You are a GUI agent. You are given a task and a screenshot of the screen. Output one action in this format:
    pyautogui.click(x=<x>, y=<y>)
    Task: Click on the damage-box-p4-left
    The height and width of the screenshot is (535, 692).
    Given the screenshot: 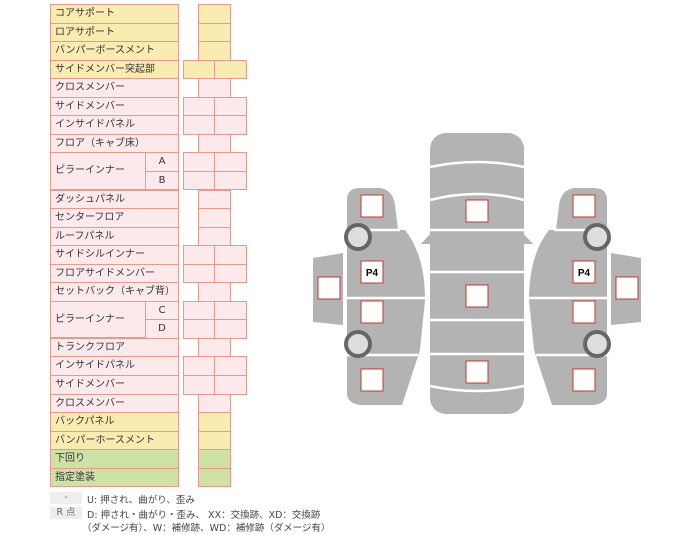 What is the action you would take?
    pyautogui.click(x=372, y=272)
    